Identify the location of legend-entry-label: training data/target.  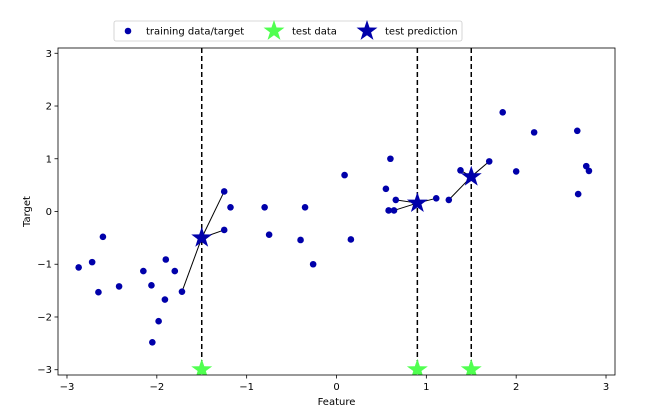
(195, 32).